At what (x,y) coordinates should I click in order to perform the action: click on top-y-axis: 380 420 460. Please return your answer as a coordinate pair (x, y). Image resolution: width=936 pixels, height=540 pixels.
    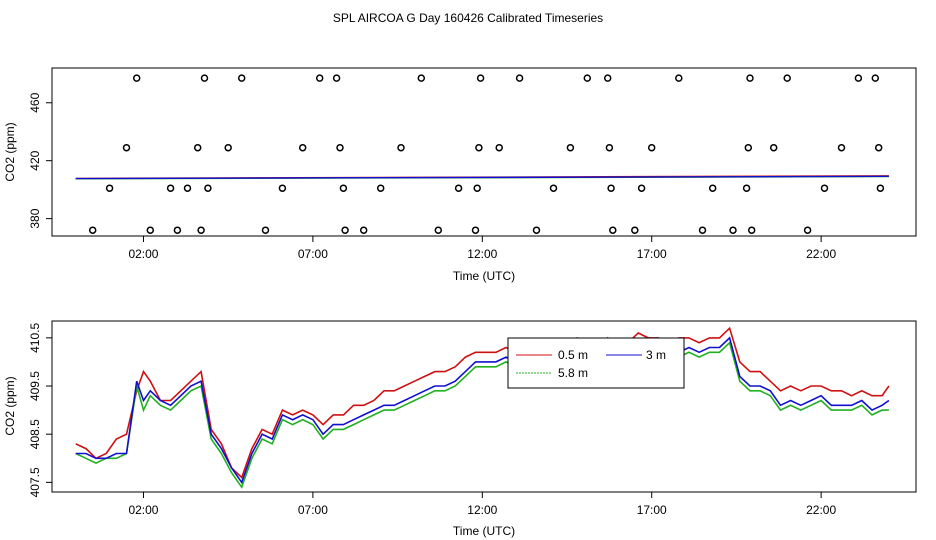
    Looking at the image, I should click on (40, 160).